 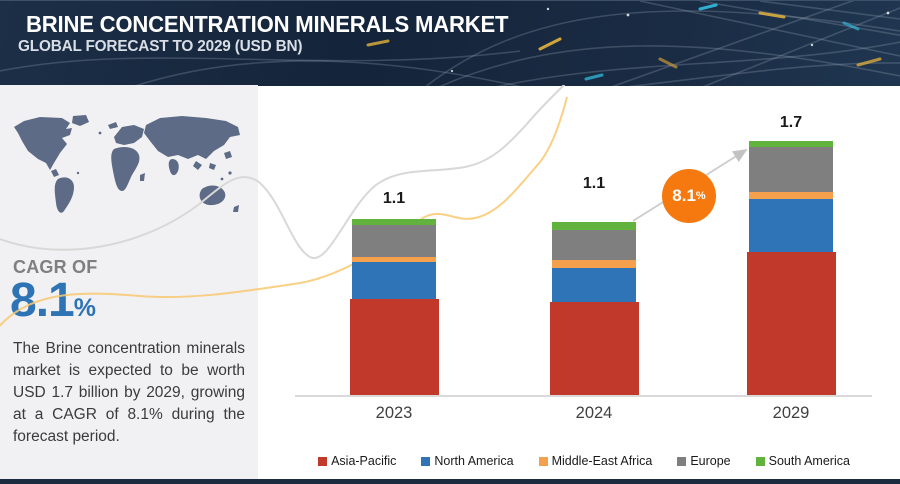 I want to click on legend-item-europe: Europe, so click(x=704, y=461).